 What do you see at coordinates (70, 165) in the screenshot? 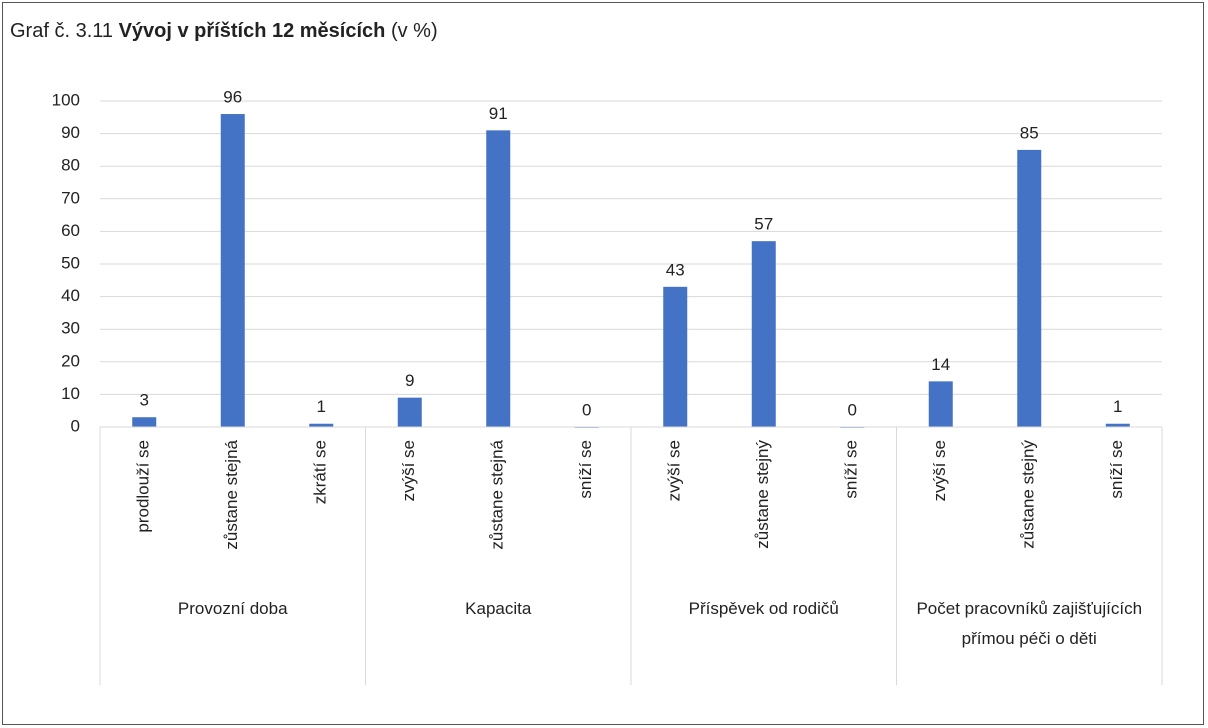
I see `y-tick-label: 80` at bounding box center [70, 165].